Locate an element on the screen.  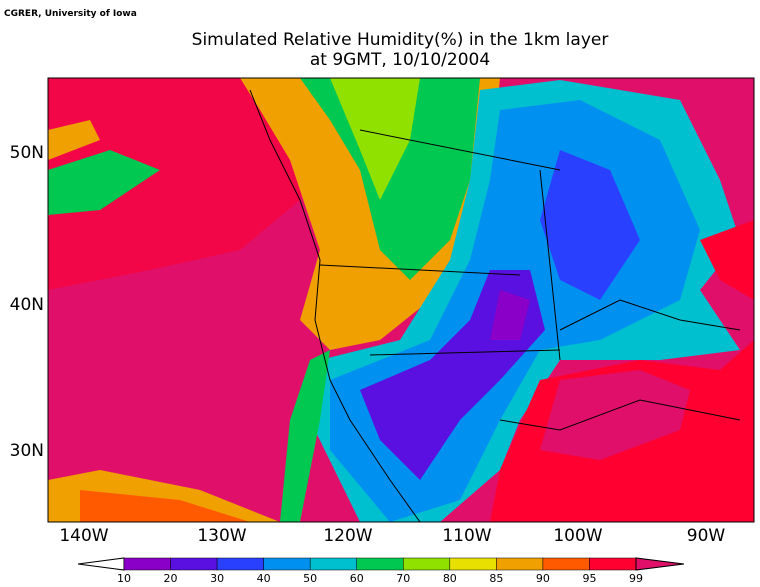
colorbar-label: 60 is located at coordinates (357, 578).